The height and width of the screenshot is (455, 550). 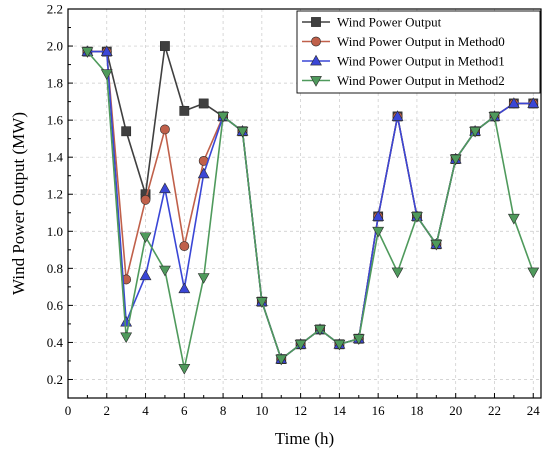 I want to click on legend-box, so click(x=418, y=52).